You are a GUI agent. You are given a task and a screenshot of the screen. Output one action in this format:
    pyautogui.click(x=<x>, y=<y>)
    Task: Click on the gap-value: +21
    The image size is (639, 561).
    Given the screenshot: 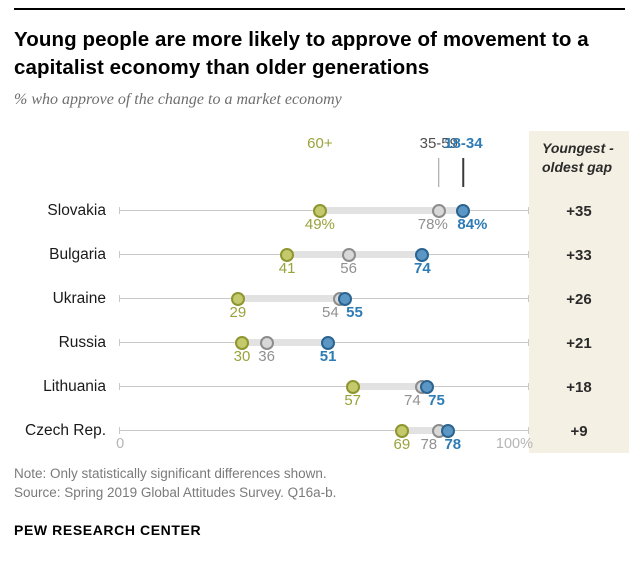 What is the action you would take?
    pyautogui.click(x=579, y=343)
    